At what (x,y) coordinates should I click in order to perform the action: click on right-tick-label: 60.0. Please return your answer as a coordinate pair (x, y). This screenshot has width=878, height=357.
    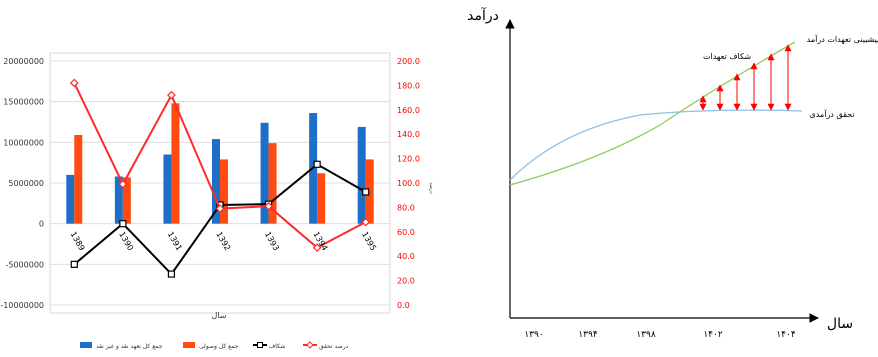
    Looking at the image, I should click on (406, 232).